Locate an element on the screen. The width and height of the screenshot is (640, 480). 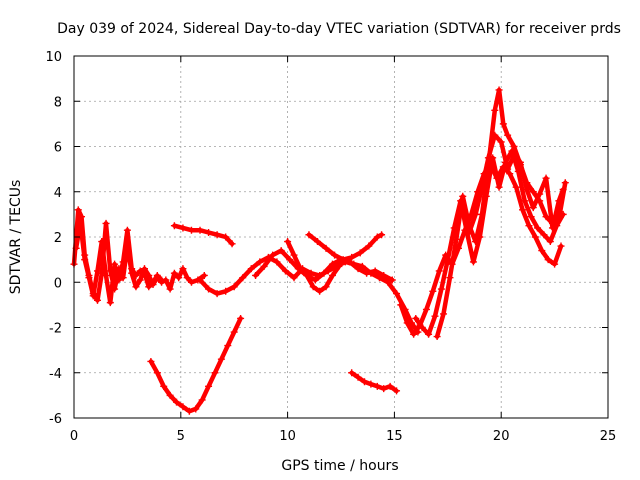
y-tick-label: 0 is located at coordinates (58, 283).